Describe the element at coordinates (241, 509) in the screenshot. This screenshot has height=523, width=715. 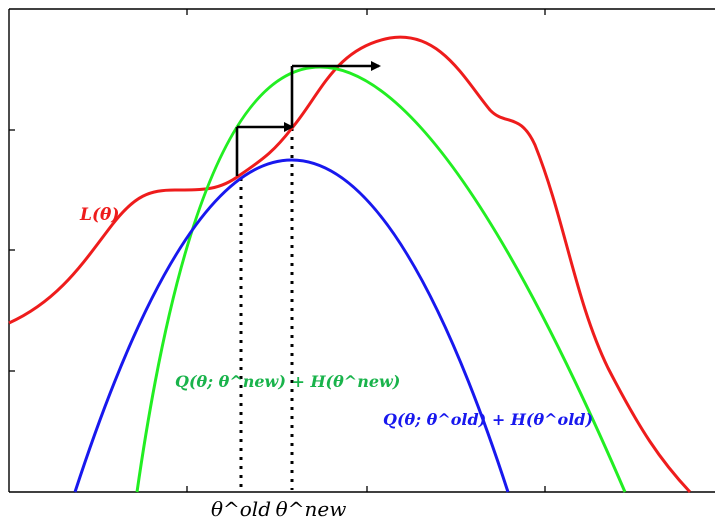
I see `theta-old-label: θ^old` at that location.